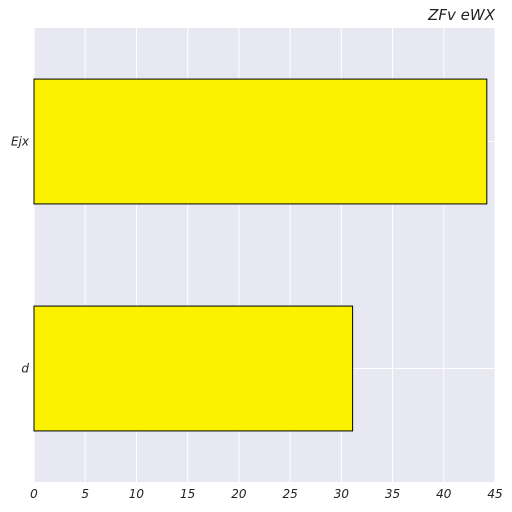  What do you see at coordinates (20, 255) in the screenshot?
I see `y-axis-categories: Ejx d` at bounding box center [20, 255].